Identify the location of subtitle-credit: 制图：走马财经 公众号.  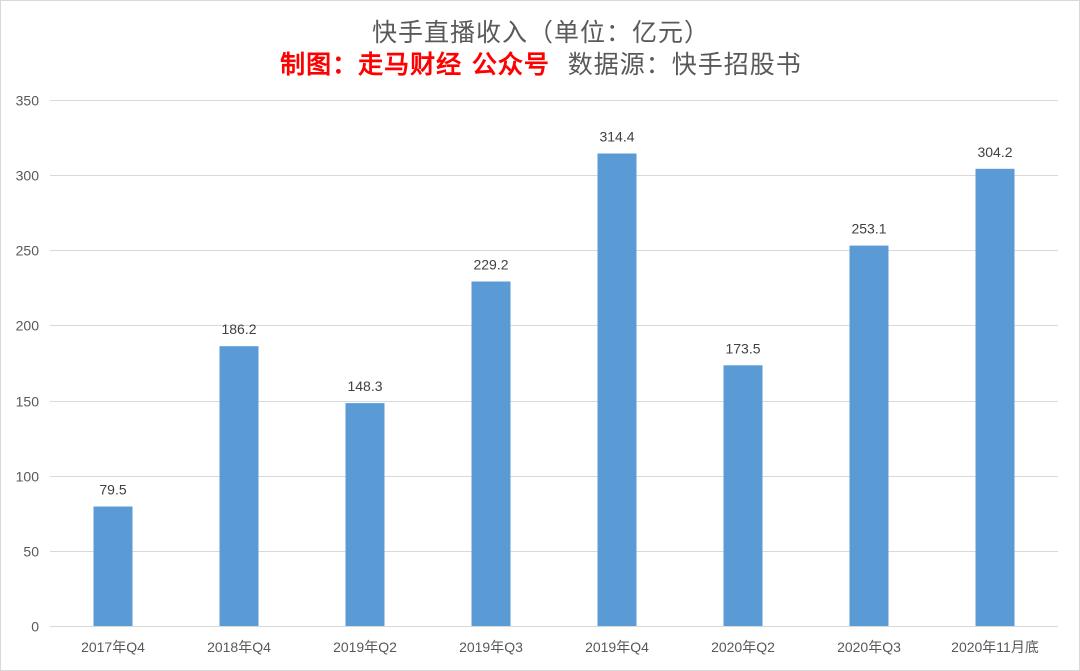
(415, 64).